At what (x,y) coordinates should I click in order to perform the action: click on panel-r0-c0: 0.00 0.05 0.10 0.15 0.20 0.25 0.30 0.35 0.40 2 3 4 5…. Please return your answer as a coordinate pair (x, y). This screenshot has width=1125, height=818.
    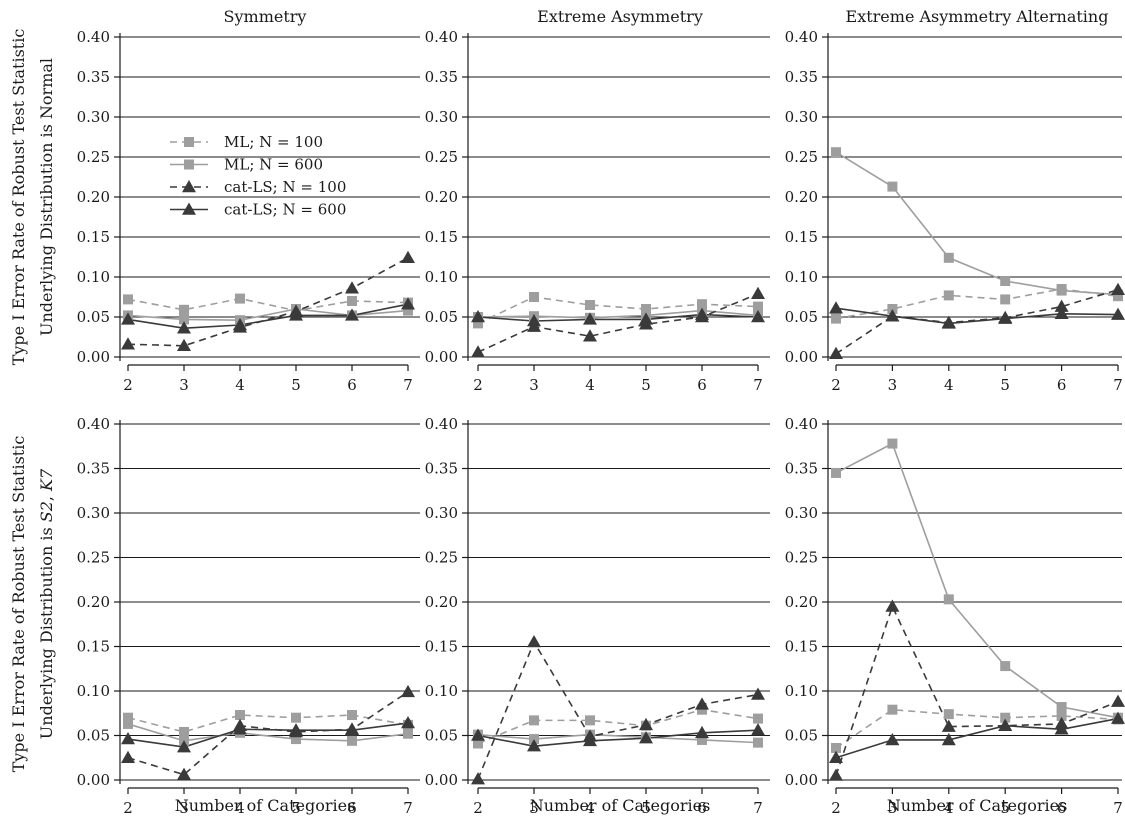
    Looking at the image, I should click on (248, 211).